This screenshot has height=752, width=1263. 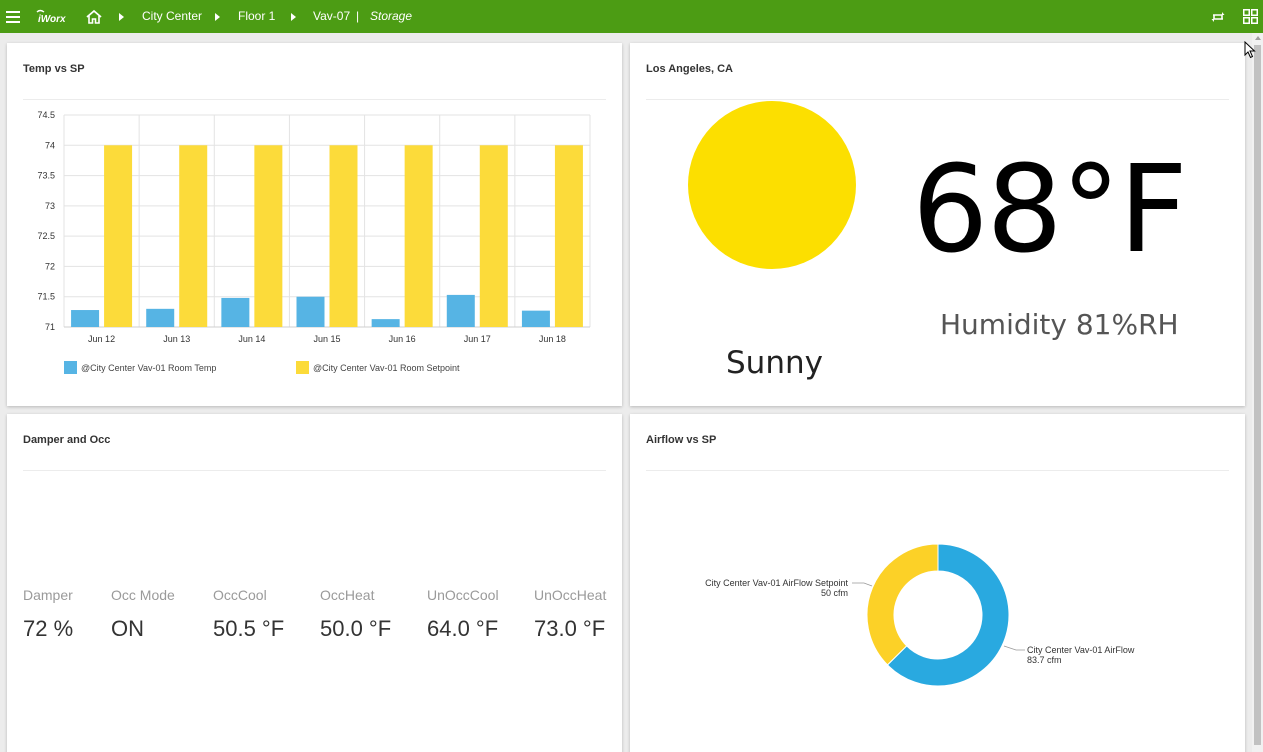 I want to click on y-tick-label: 71.5, so click(x=46, y=297).